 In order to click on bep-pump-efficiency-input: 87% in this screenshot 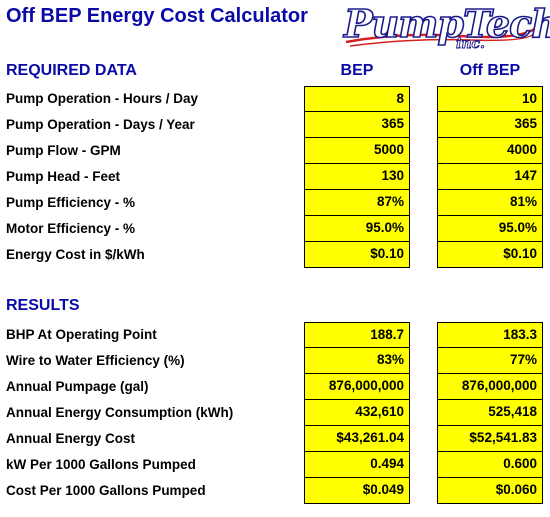, I will do `click(357, 203)`.